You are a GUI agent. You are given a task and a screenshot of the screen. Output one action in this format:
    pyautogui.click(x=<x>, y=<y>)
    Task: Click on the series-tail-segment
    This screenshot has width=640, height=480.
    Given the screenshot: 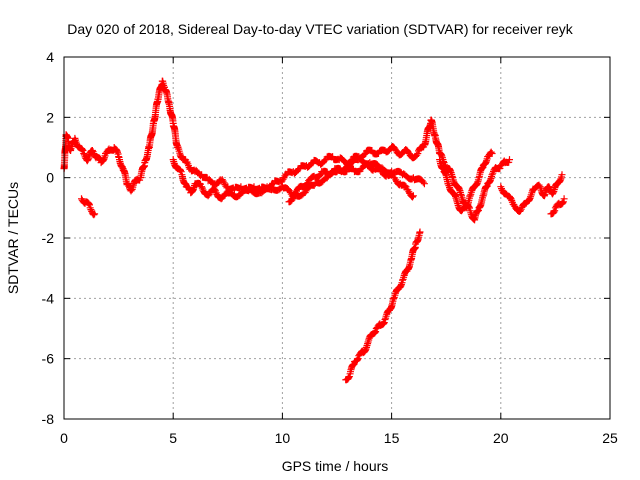 What is the action you would take?
    pyautogui.click(x=531, y=193)
    